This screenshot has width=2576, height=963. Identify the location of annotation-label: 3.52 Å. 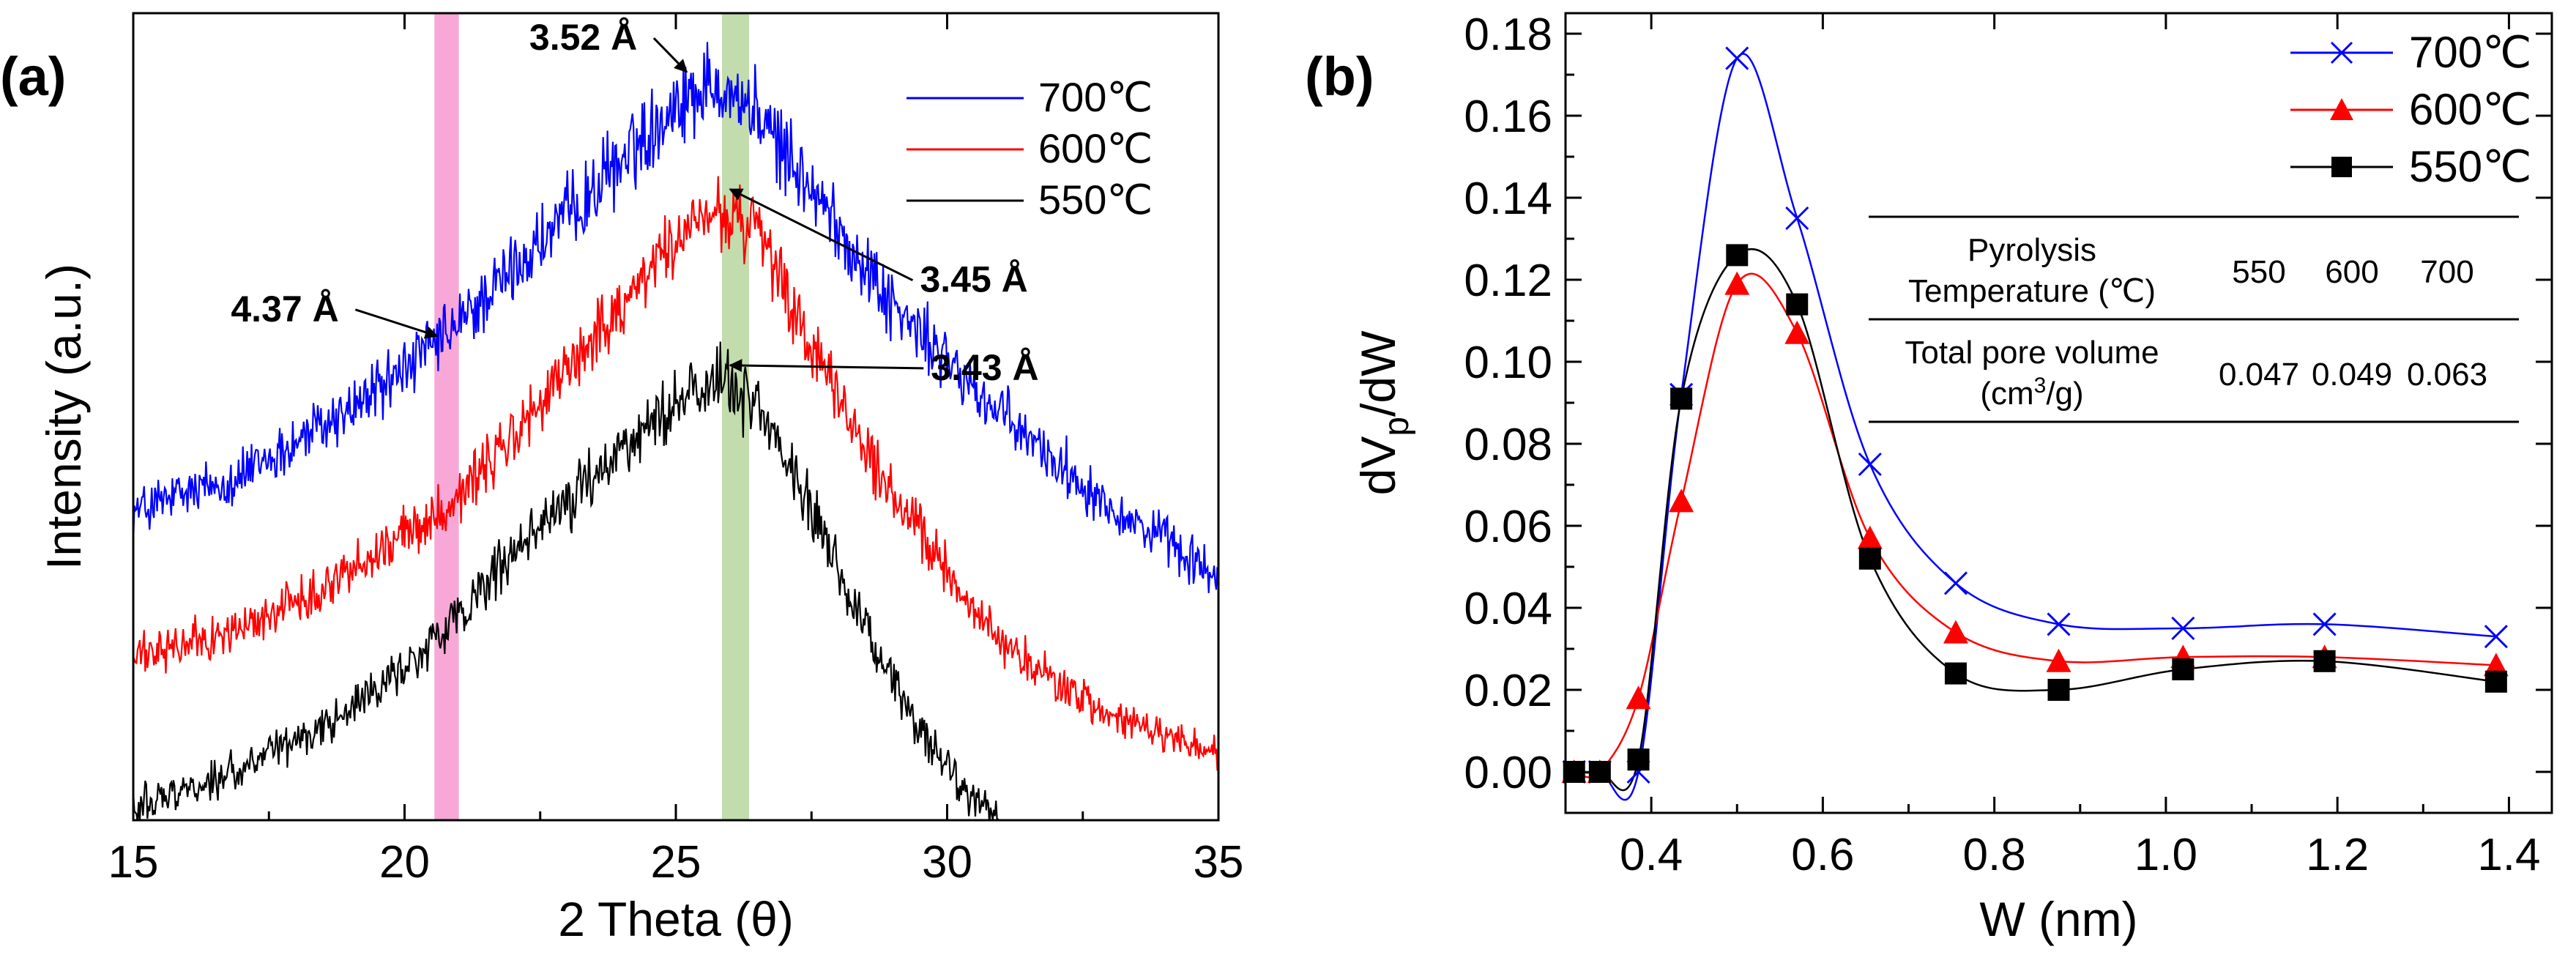
(583, 37).